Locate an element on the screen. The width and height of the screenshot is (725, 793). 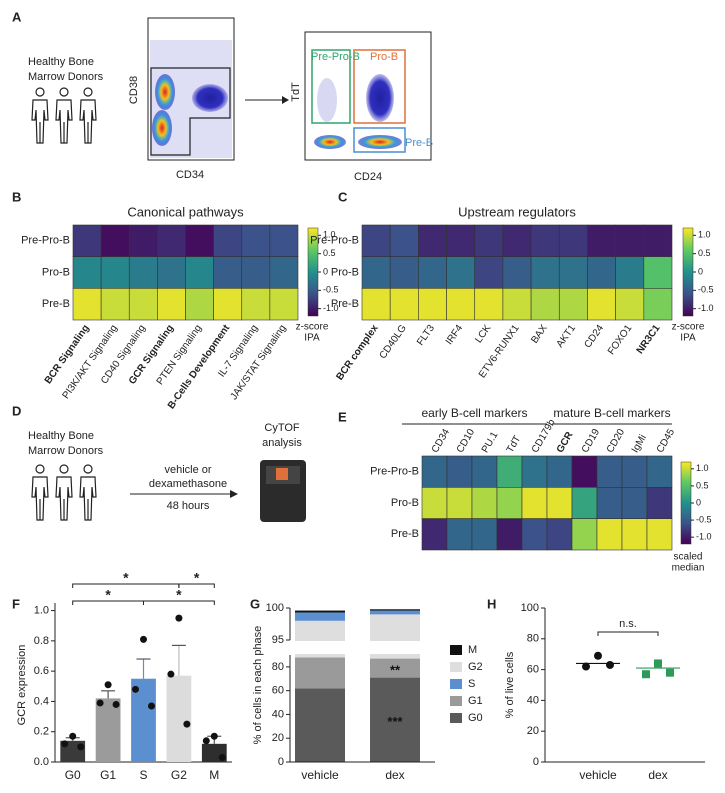
axis-label: TdT is located at coordinates (296, 92).